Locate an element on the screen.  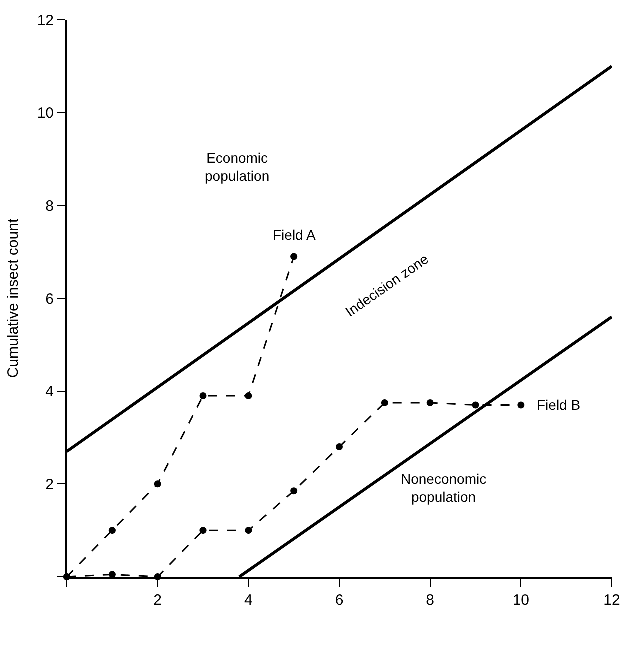
y-tick-label: 10 is located at coordinates (45, 113).